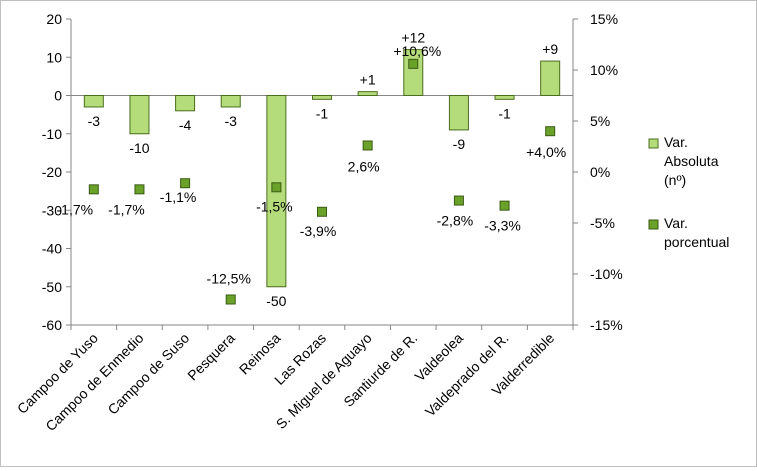  Describe the element at coordinates (675, 180) in the screenshot. I see `legend-label: (nº)` at that location.